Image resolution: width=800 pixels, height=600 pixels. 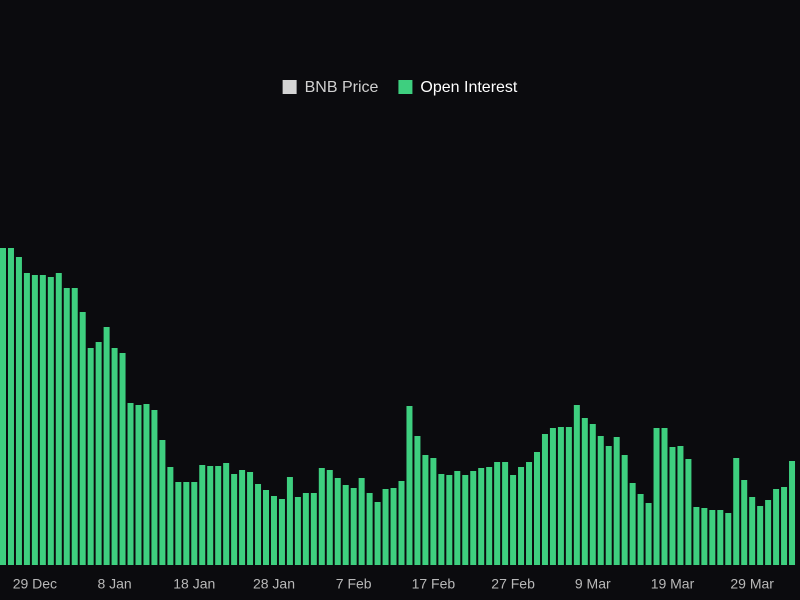 I want to click on x-tick-label: 7 Feb, so click(x=354, y=584).